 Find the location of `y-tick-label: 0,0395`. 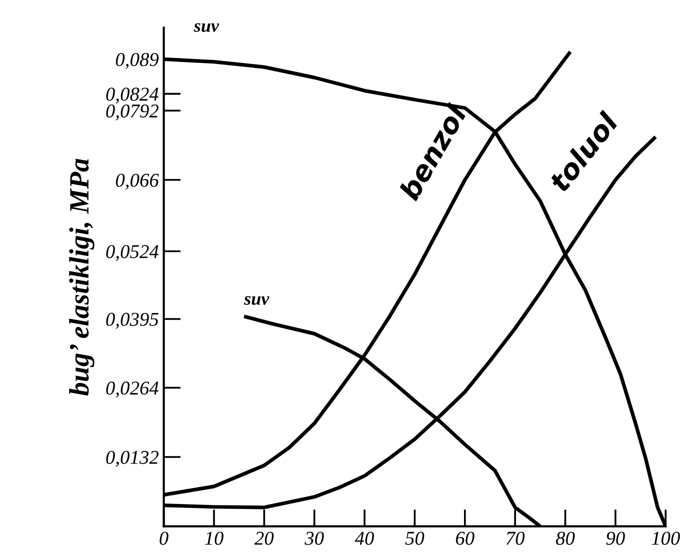

y-tick-label: 0,0395 is located at coordinates (132, 320).